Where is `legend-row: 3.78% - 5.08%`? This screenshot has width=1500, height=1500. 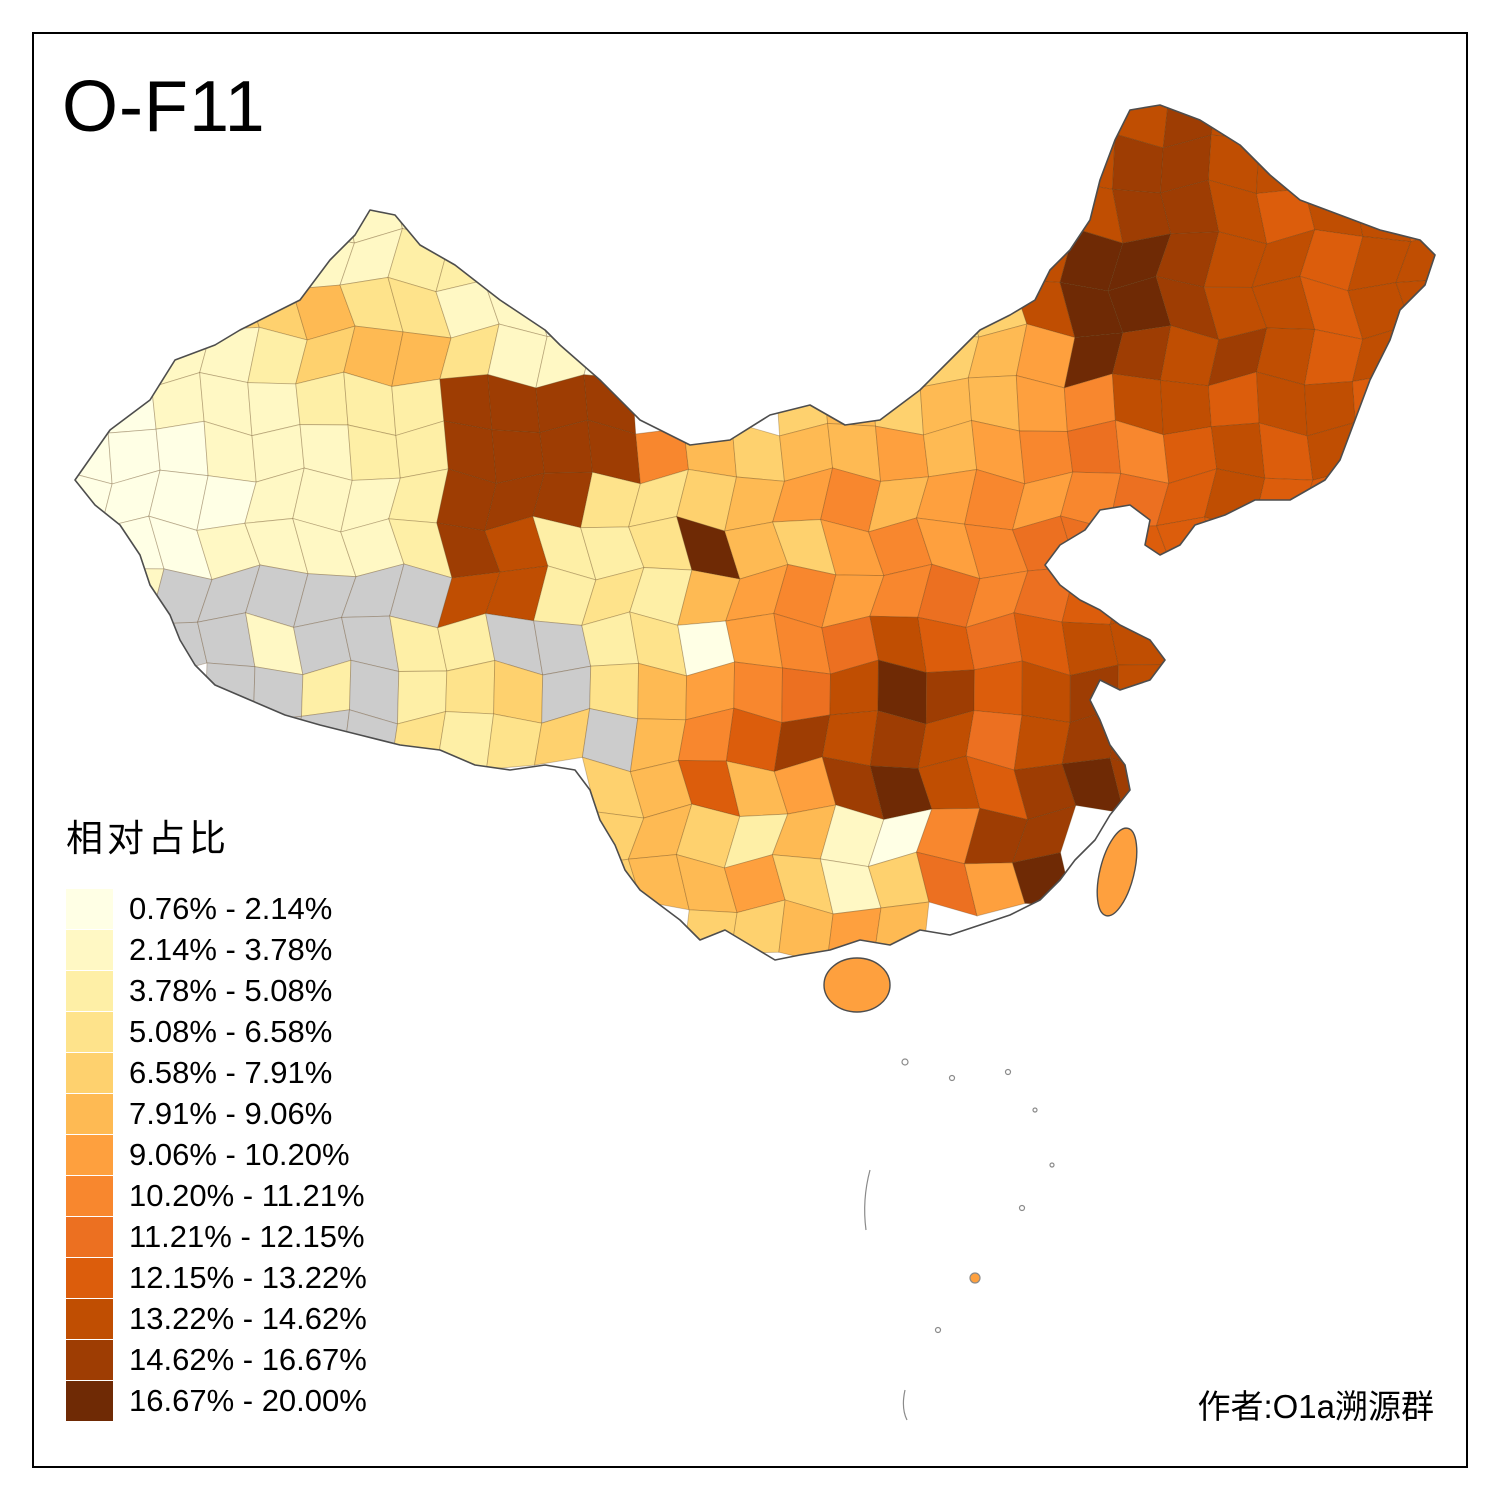 legend-row: 3.78% - 5.08% is located at coordinates (216, 990).